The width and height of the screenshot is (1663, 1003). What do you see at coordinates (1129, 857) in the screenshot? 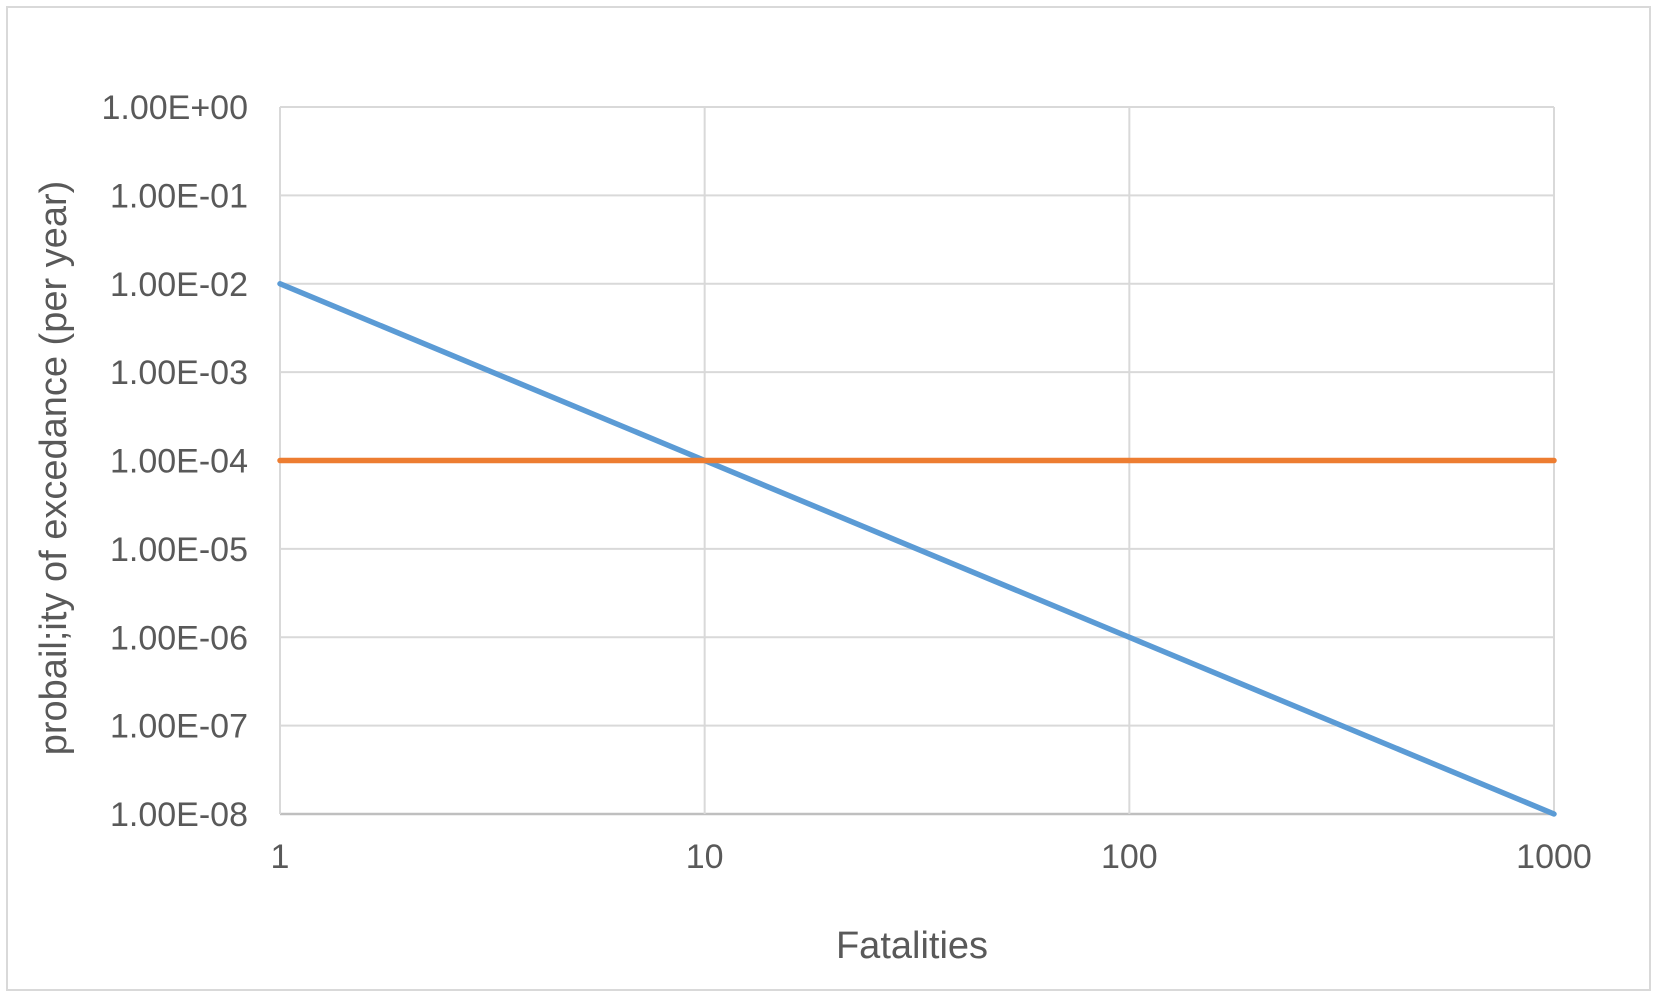
I see `x-tick-label: 100` at bounding box center [1129, 857].